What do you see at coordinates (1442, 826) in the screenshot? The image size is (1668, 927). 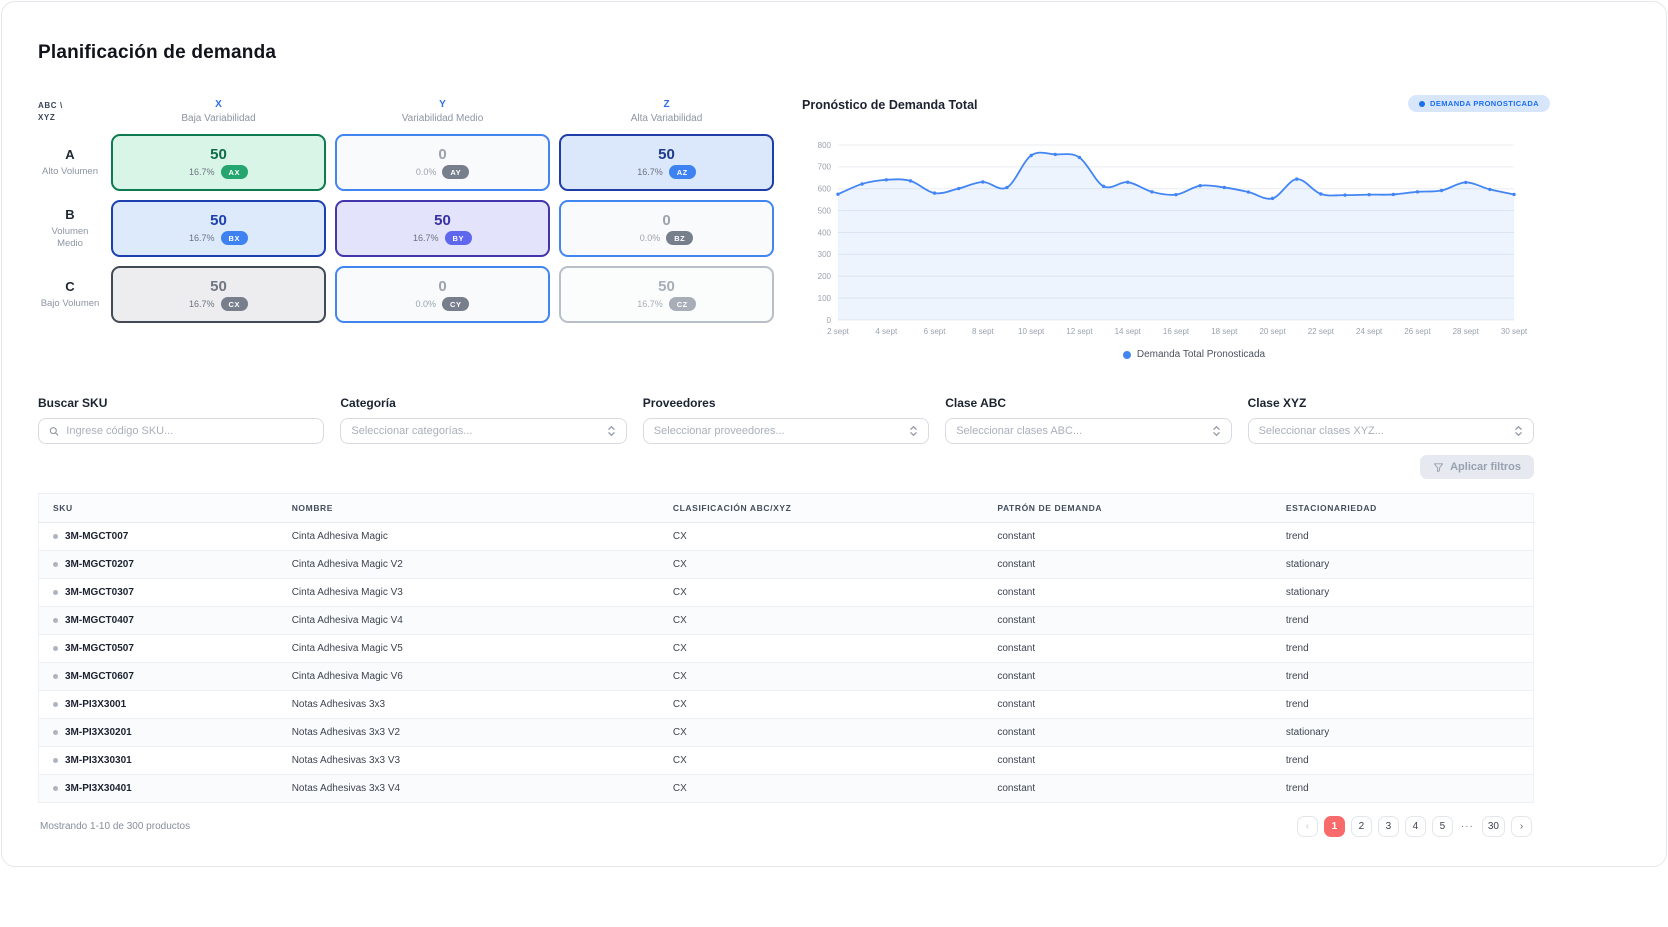 I see `page-button-5: 5` at bounding box center [1442, 826].